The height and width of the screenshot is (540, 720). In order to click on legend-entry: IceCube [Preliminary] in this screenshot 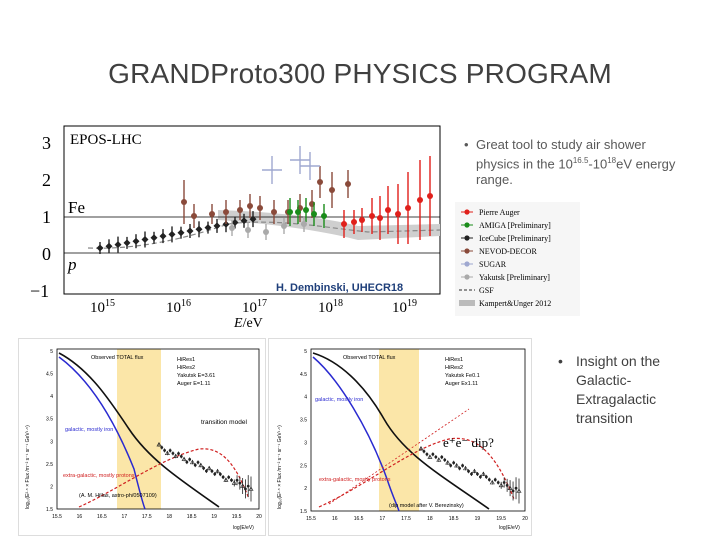, I will do `click(506, 238)`.